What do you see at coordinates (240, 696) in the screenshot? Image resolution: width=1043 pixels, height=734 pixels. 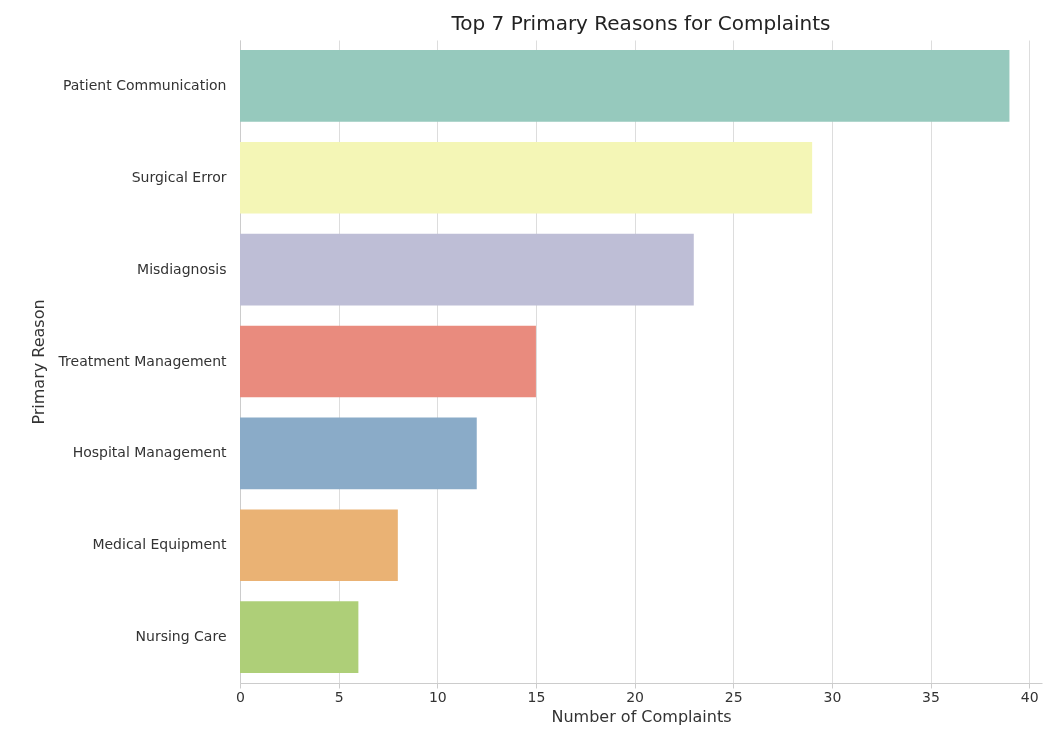 I see `x-tick-label: 0` at bounding box center [240, 696].